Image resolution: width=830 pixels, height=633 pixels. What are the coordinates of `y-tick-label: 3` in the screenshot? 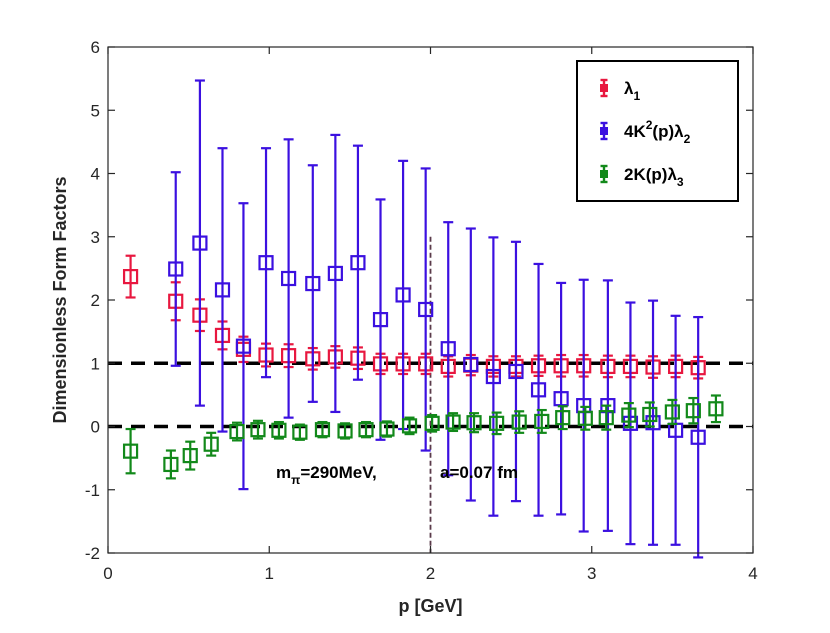 It's located at (95, 237).